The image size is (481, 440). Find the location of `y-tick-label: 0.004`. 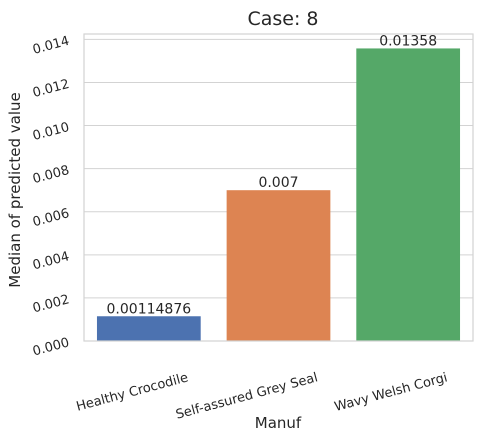

y-tick-label: 0.004 is located at coordinates (51, 261).